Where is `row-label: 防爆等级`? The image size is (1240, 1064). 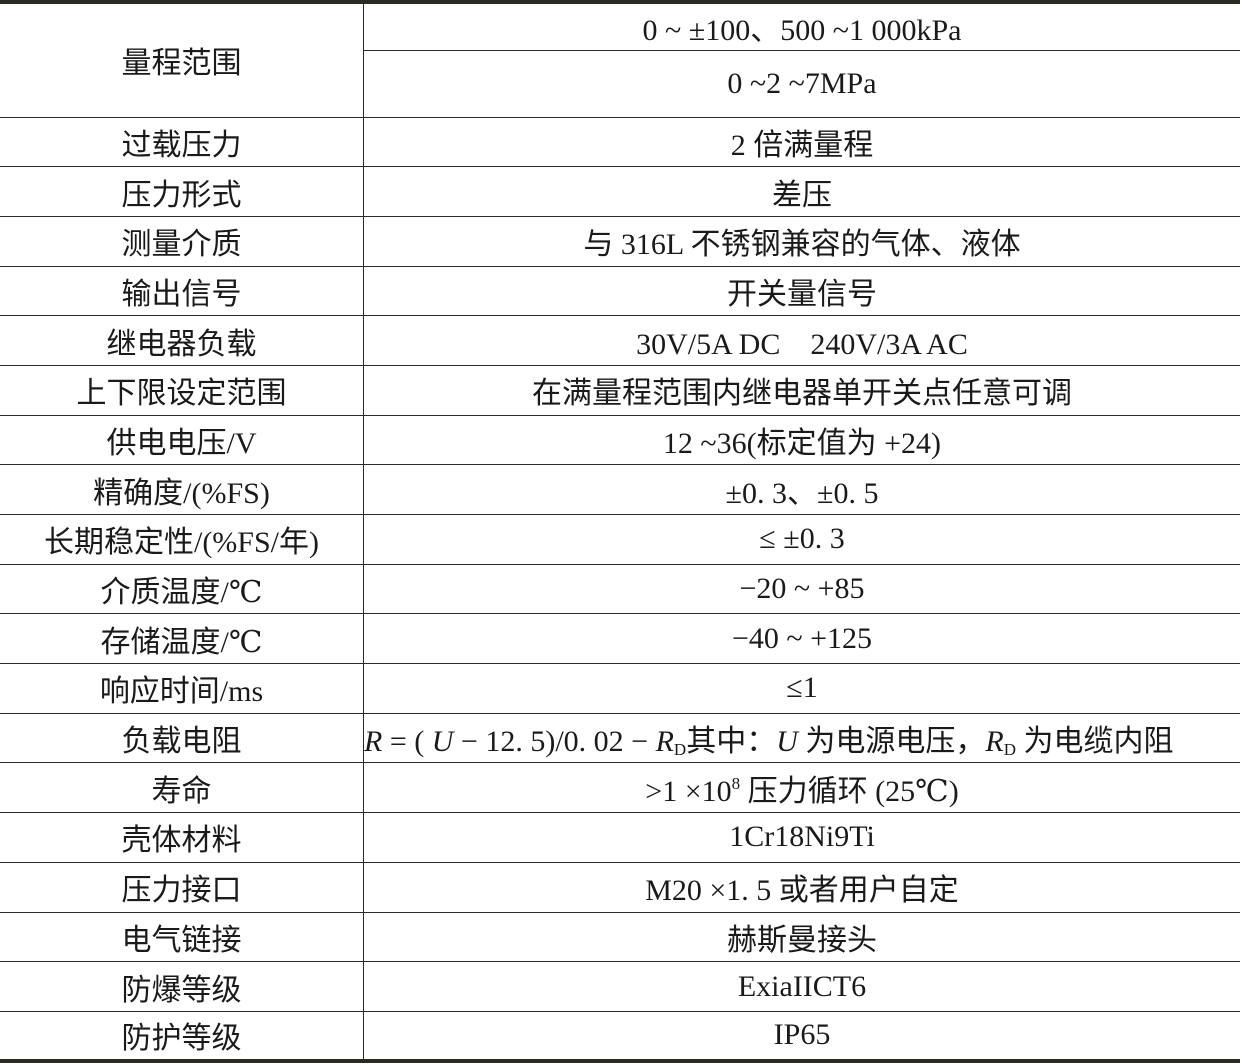 row-label: 防爆等级 is located at coordinates (182, 986).